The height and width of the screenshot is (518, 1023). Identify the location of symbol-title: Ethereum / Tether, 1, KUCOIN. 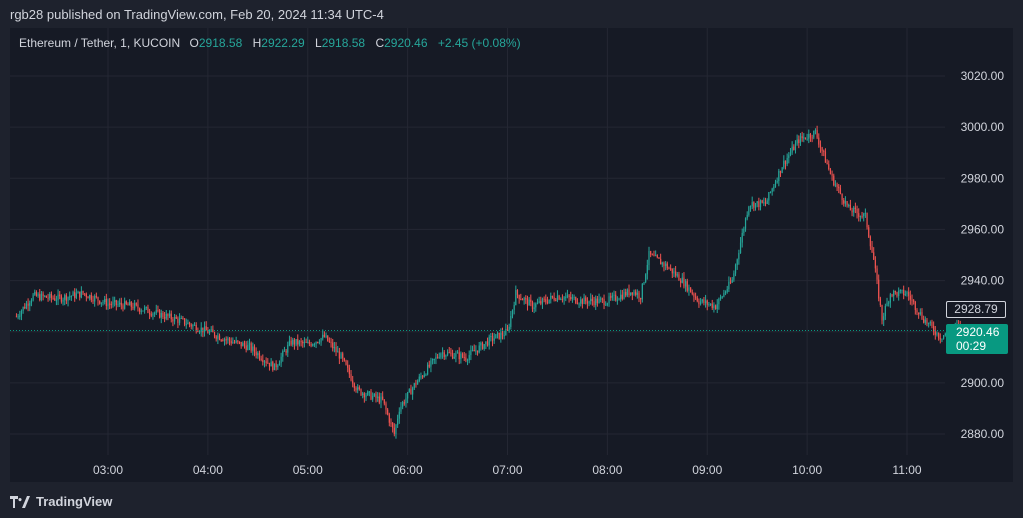
(100, 43).